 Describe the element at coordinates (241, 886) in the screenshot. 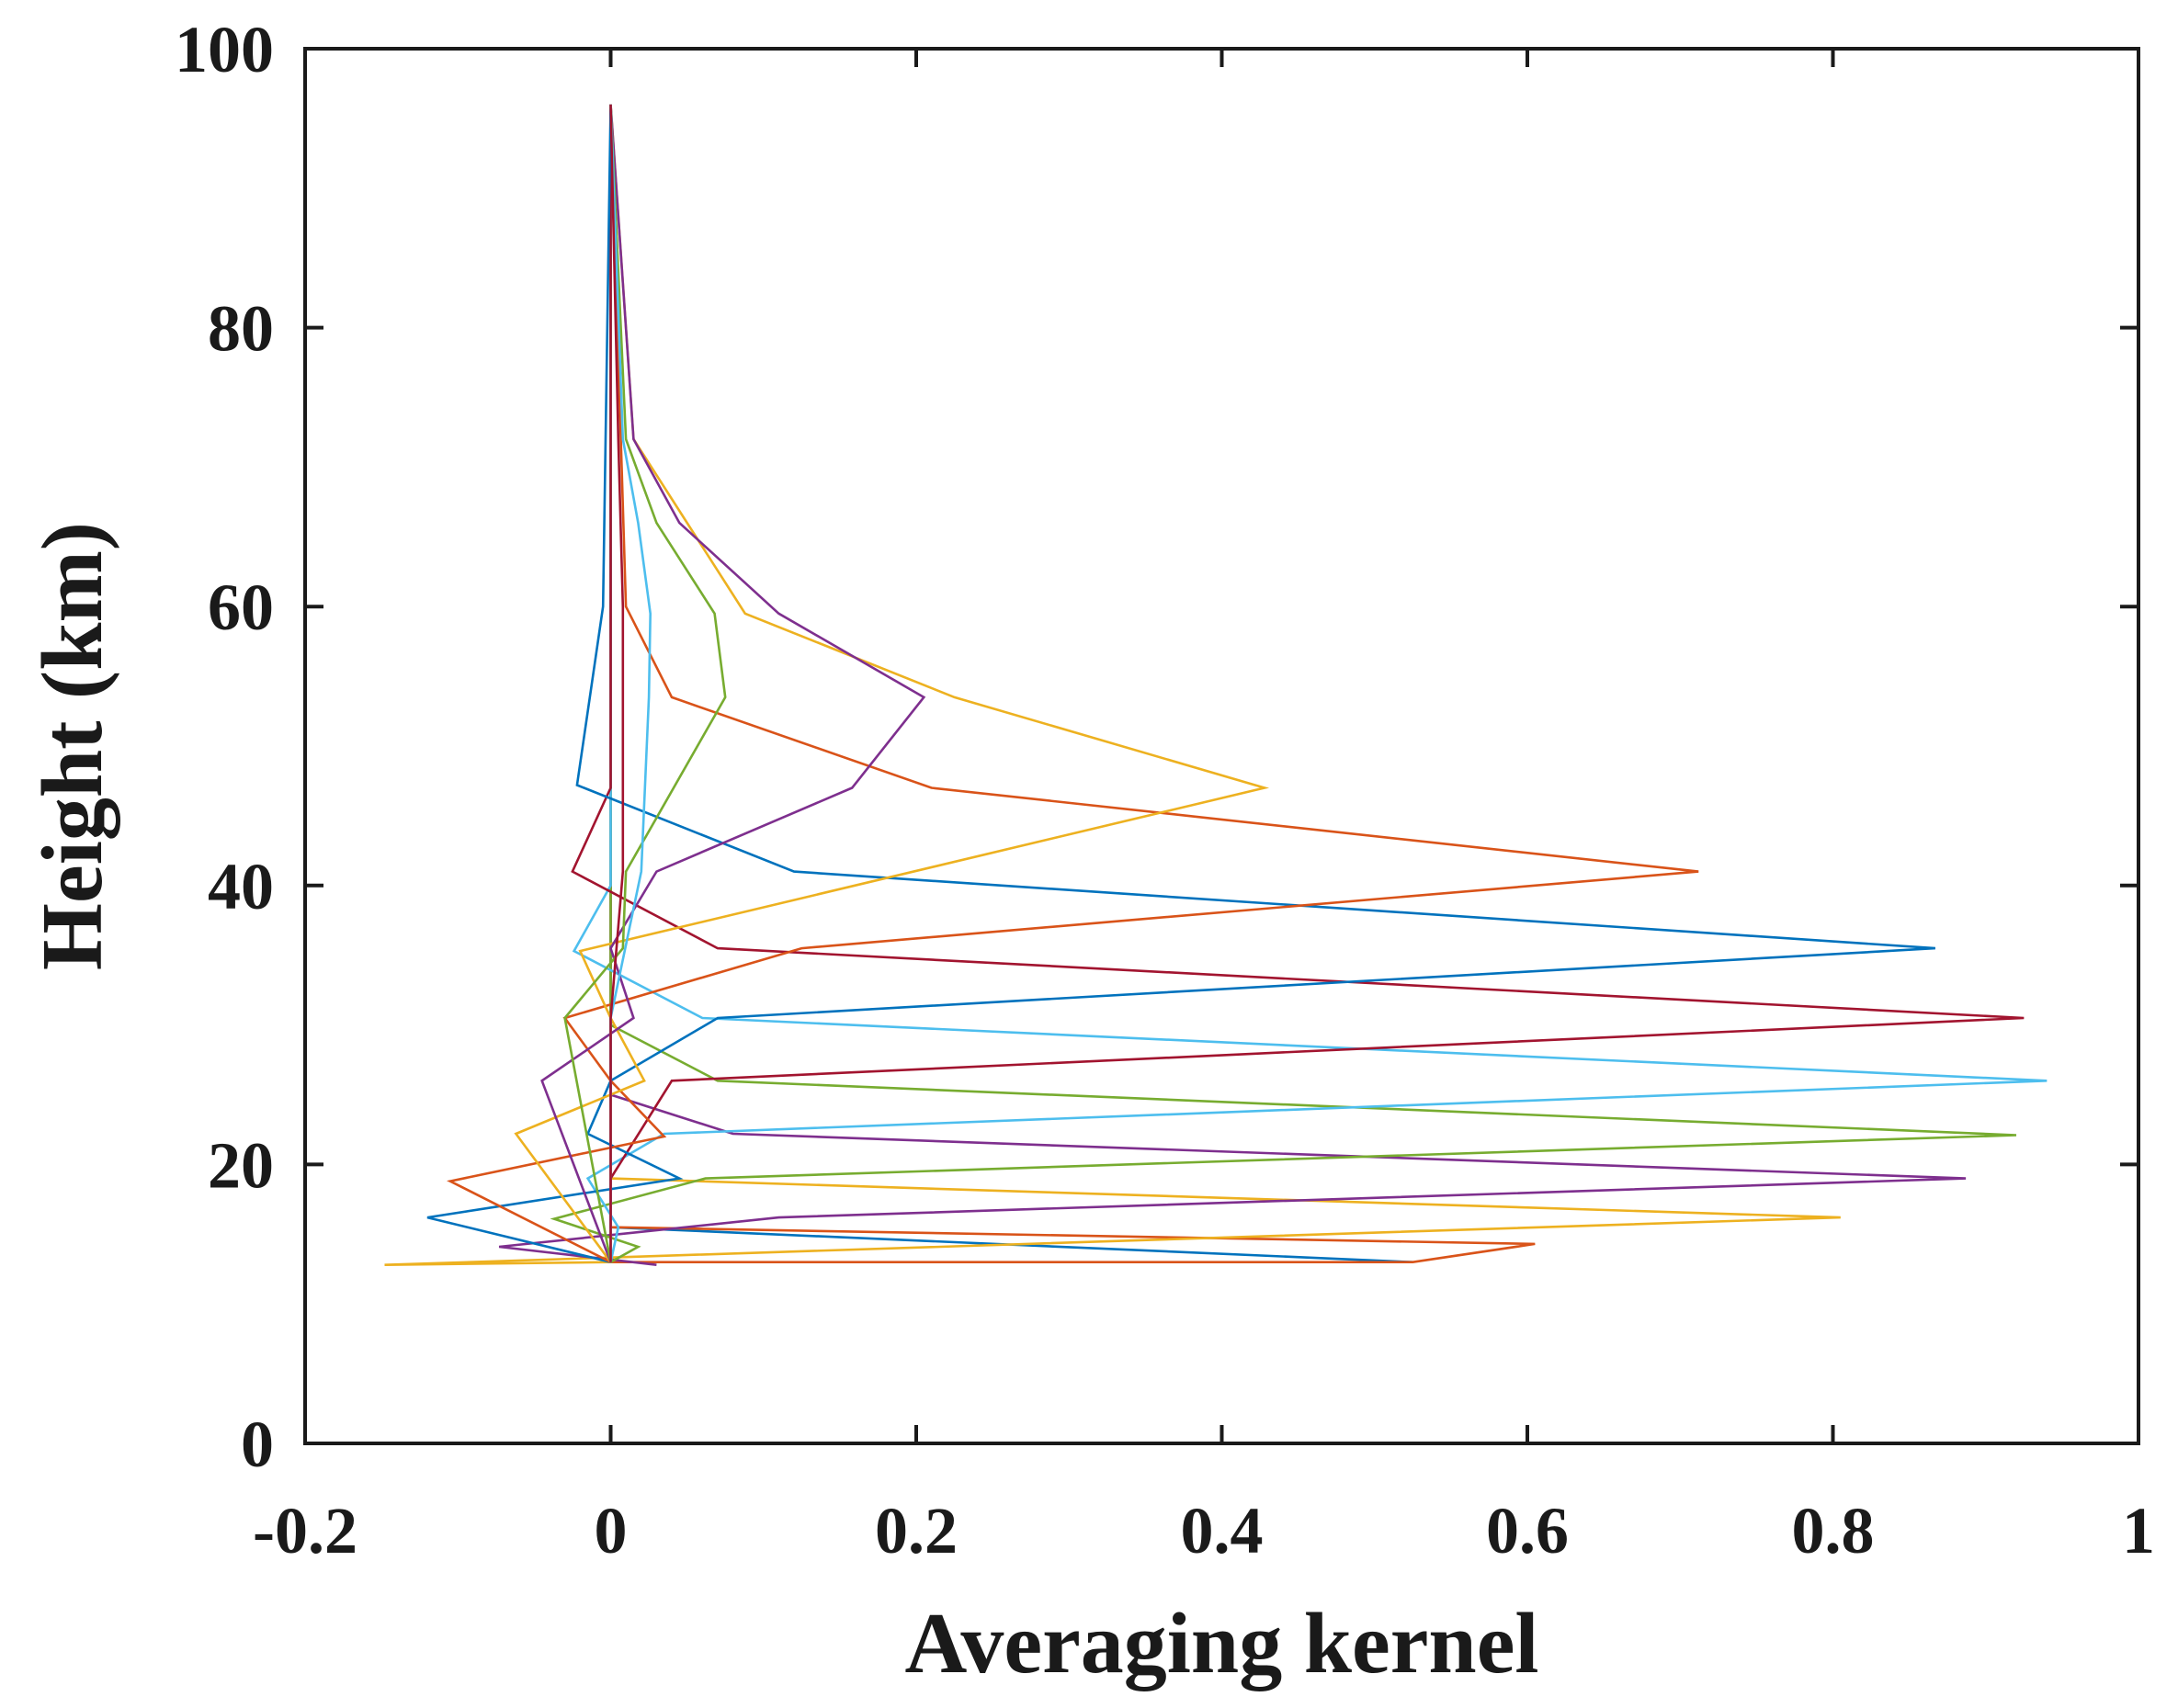

I see `y-tick-label: 40` at that location.